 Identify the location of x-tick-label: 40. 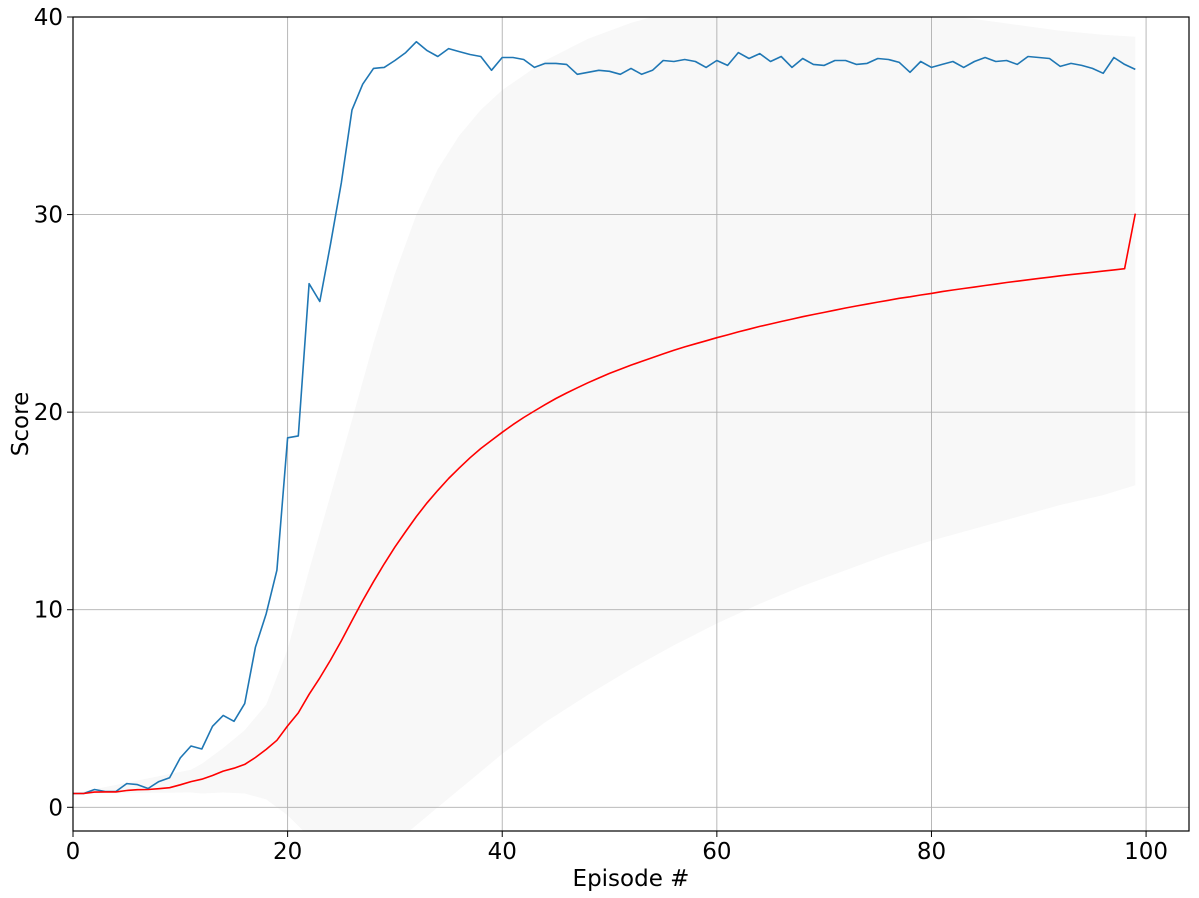
(502, 852).